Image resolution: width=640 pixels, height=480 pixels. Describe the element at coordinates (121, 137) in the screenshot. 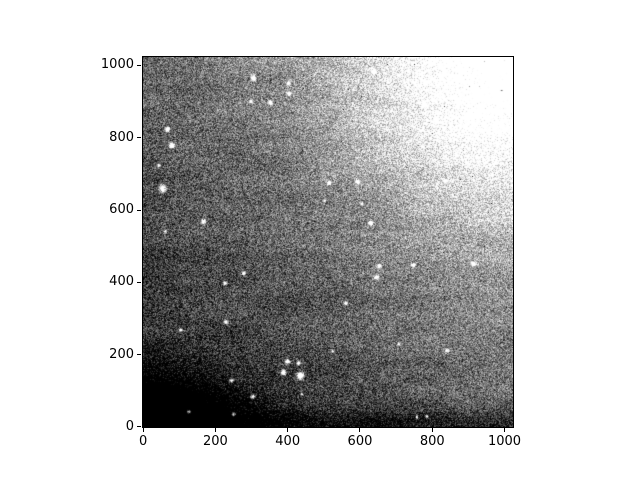

I see `y-tick-label: 800` at that location.